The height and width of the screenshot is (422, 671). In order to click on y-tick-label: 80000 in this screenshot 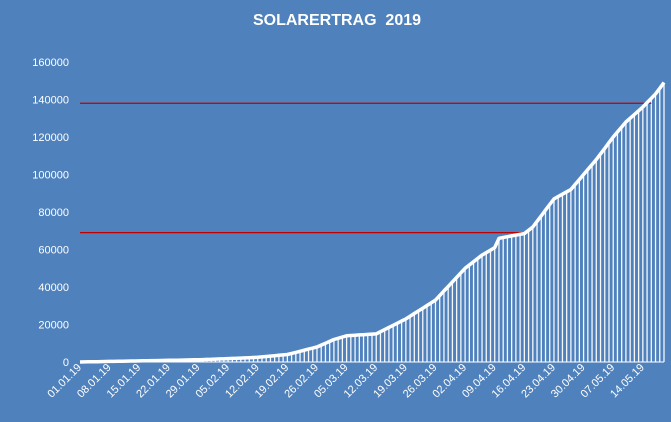, I will do `click(53, 213)`.